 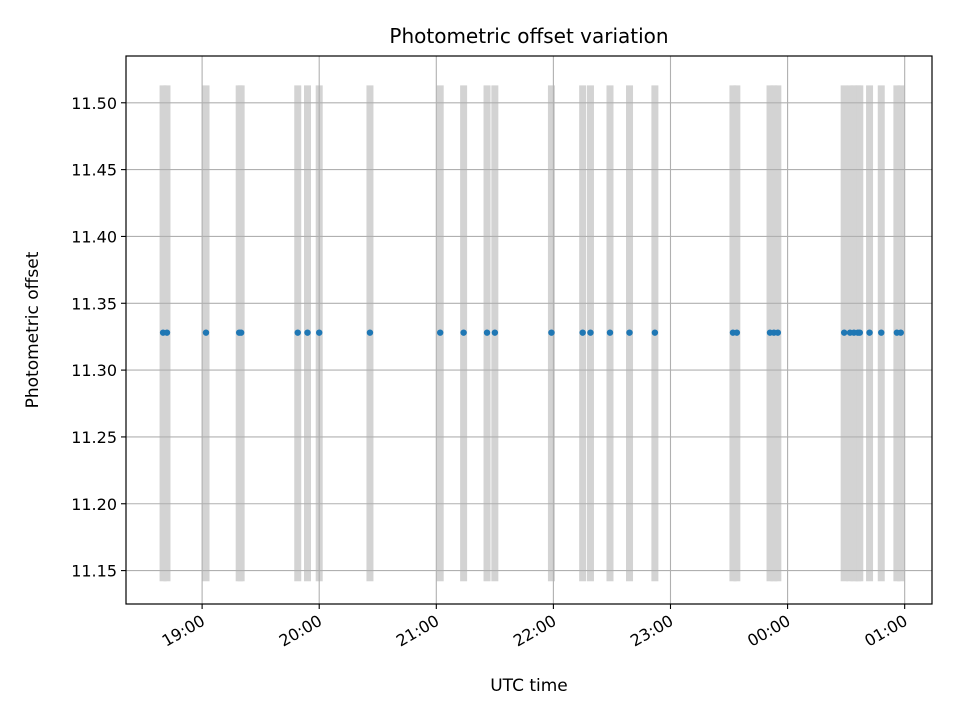 I want to click on y-tick-label: 11.15, so click(x=94, y=571).